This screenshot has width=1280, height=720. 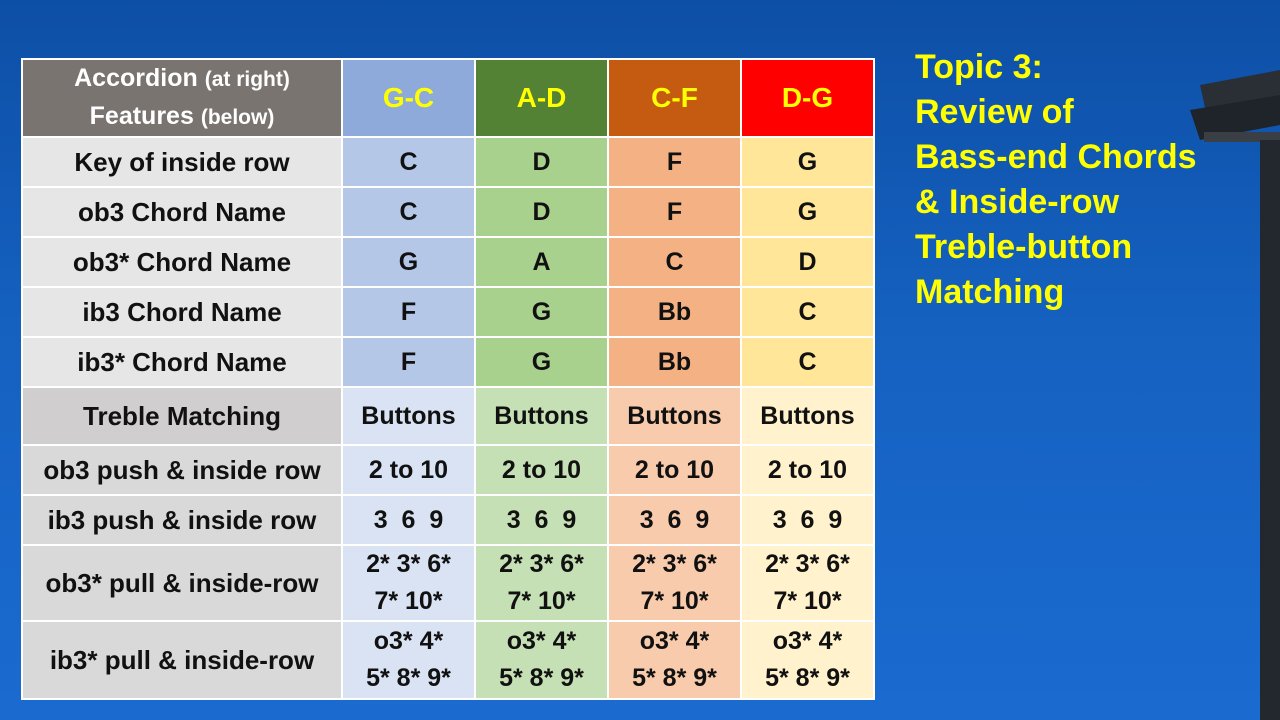 What do you see at coordinates (990, 292) in the screenshot?
I see `topic-line: Matching` at bounding box center [990, 292].